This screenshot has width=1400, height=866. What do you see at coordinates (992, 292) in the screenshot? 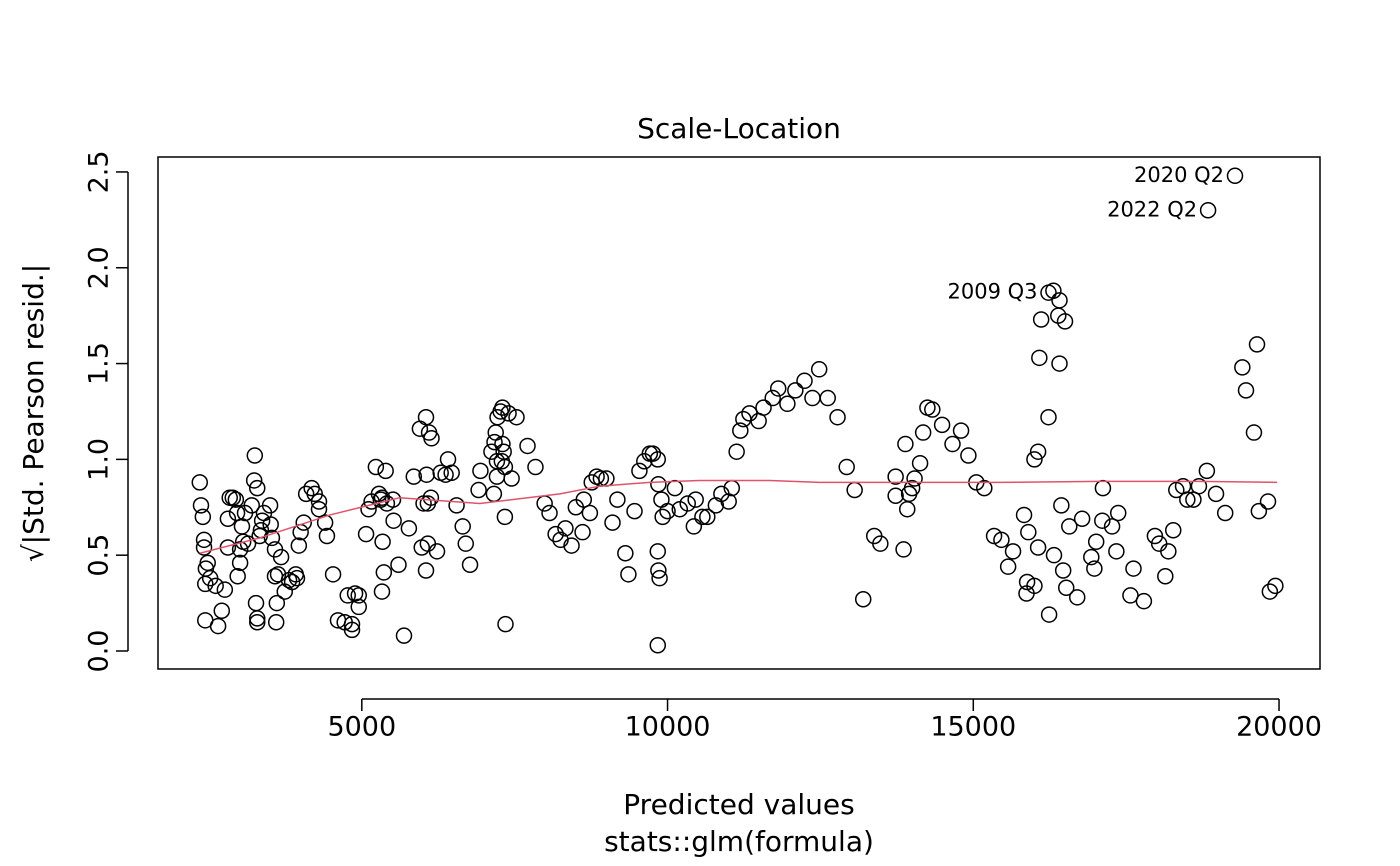
I see `annotation: 2009 Q3` at bounding box center [992, 292].